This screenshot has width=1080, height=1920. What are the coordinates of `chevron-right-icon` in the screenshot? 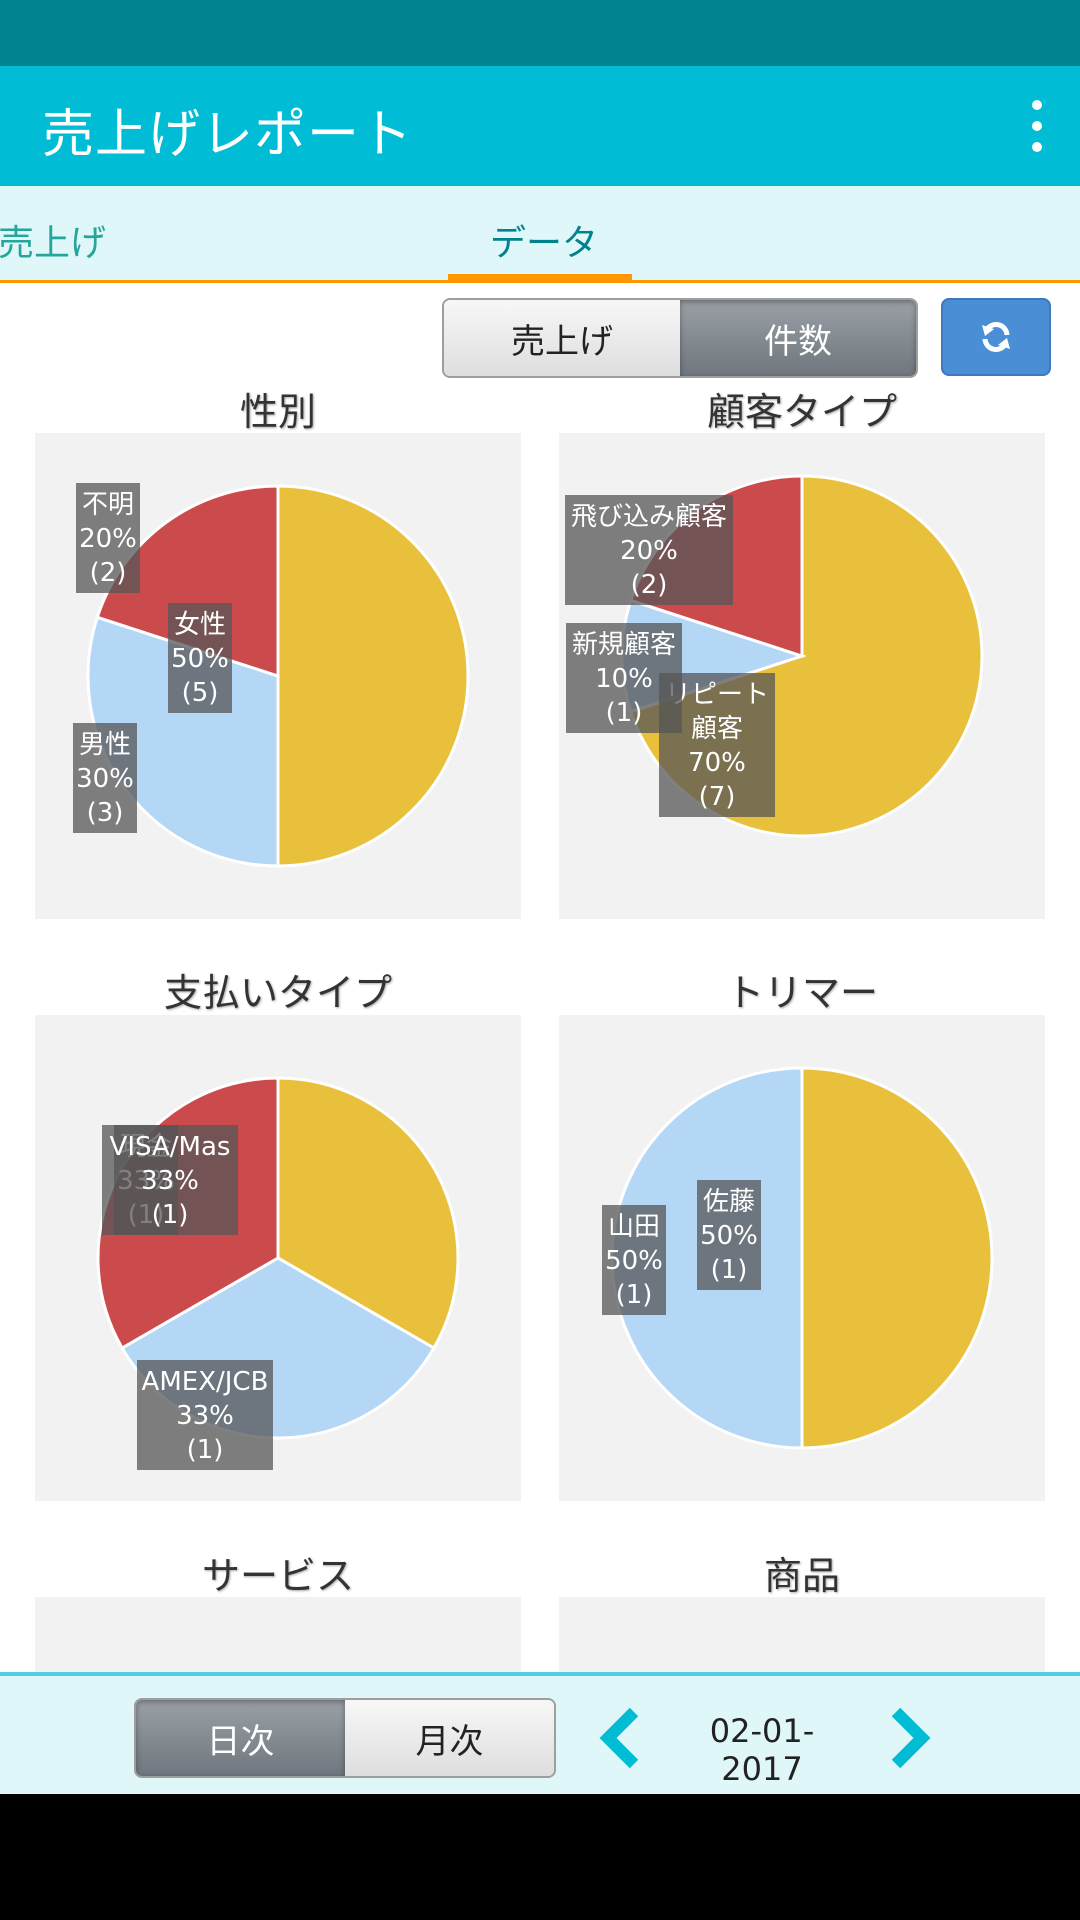 It's located at (908, 1738).